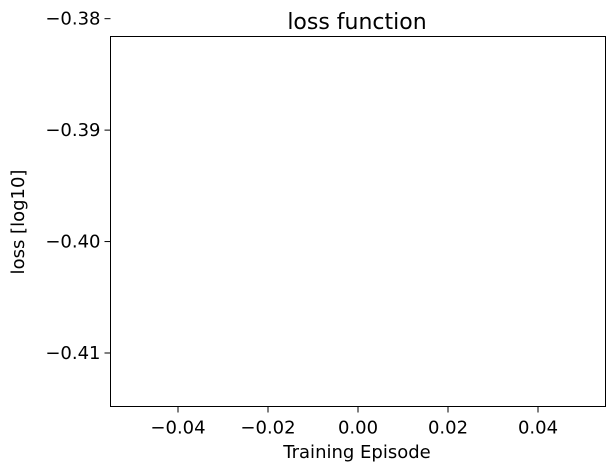 The height and width of the screenshot is (472, 615). I want to click on x-tick-label: 0.04, so click(538, 428).